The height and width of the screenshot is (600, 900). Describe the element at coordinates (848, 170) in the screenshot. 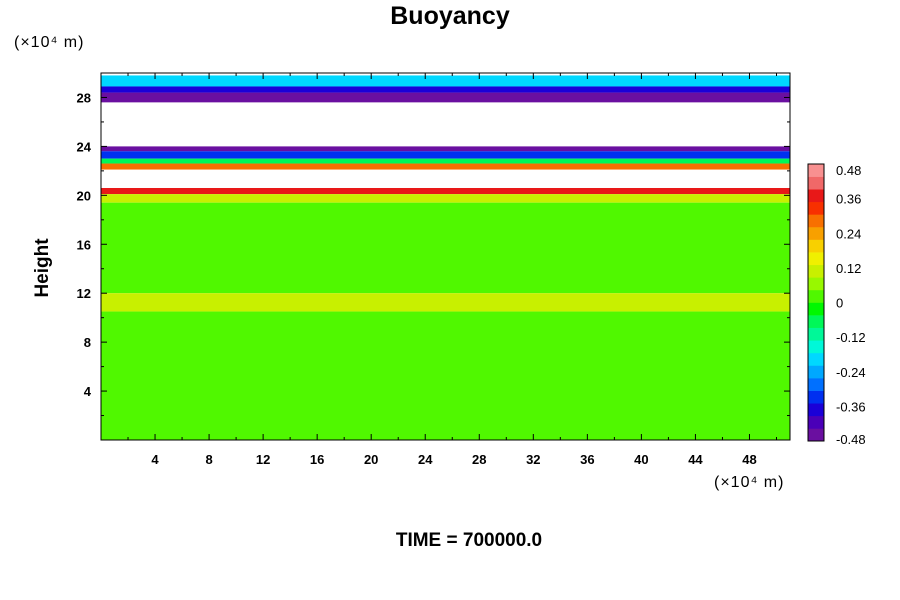

I see `colorbar-tick-label: 0.48` at that location.